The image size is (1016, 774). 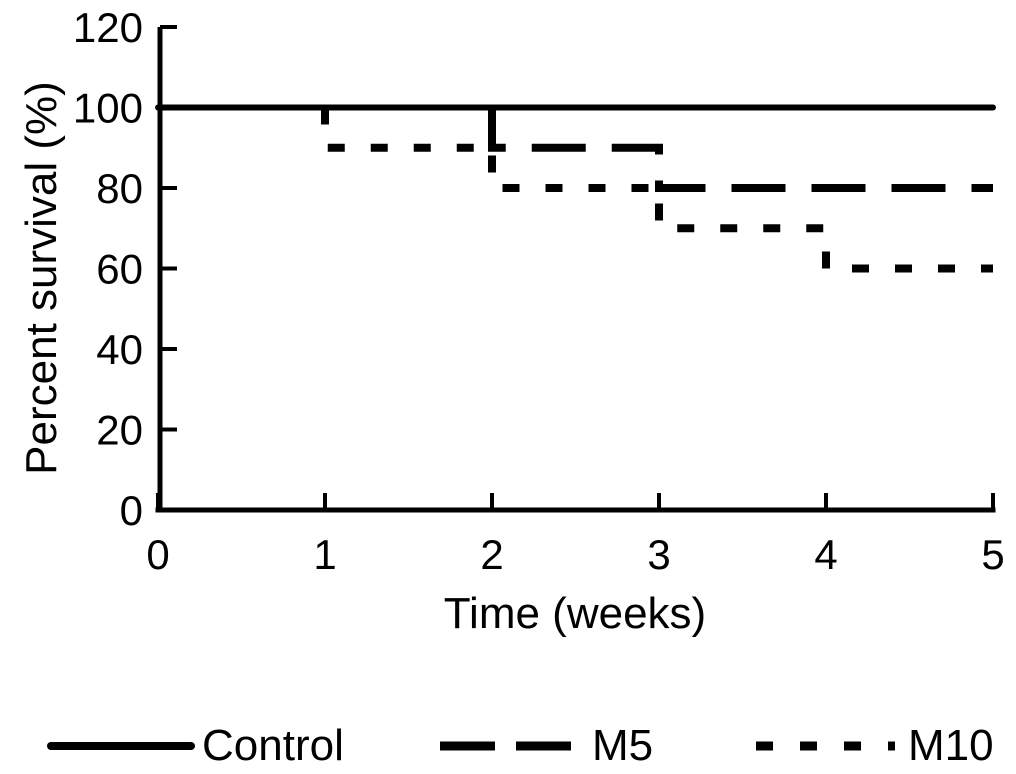 I want to click on x-tick-label-0: 0, so click(x=157, y=554).